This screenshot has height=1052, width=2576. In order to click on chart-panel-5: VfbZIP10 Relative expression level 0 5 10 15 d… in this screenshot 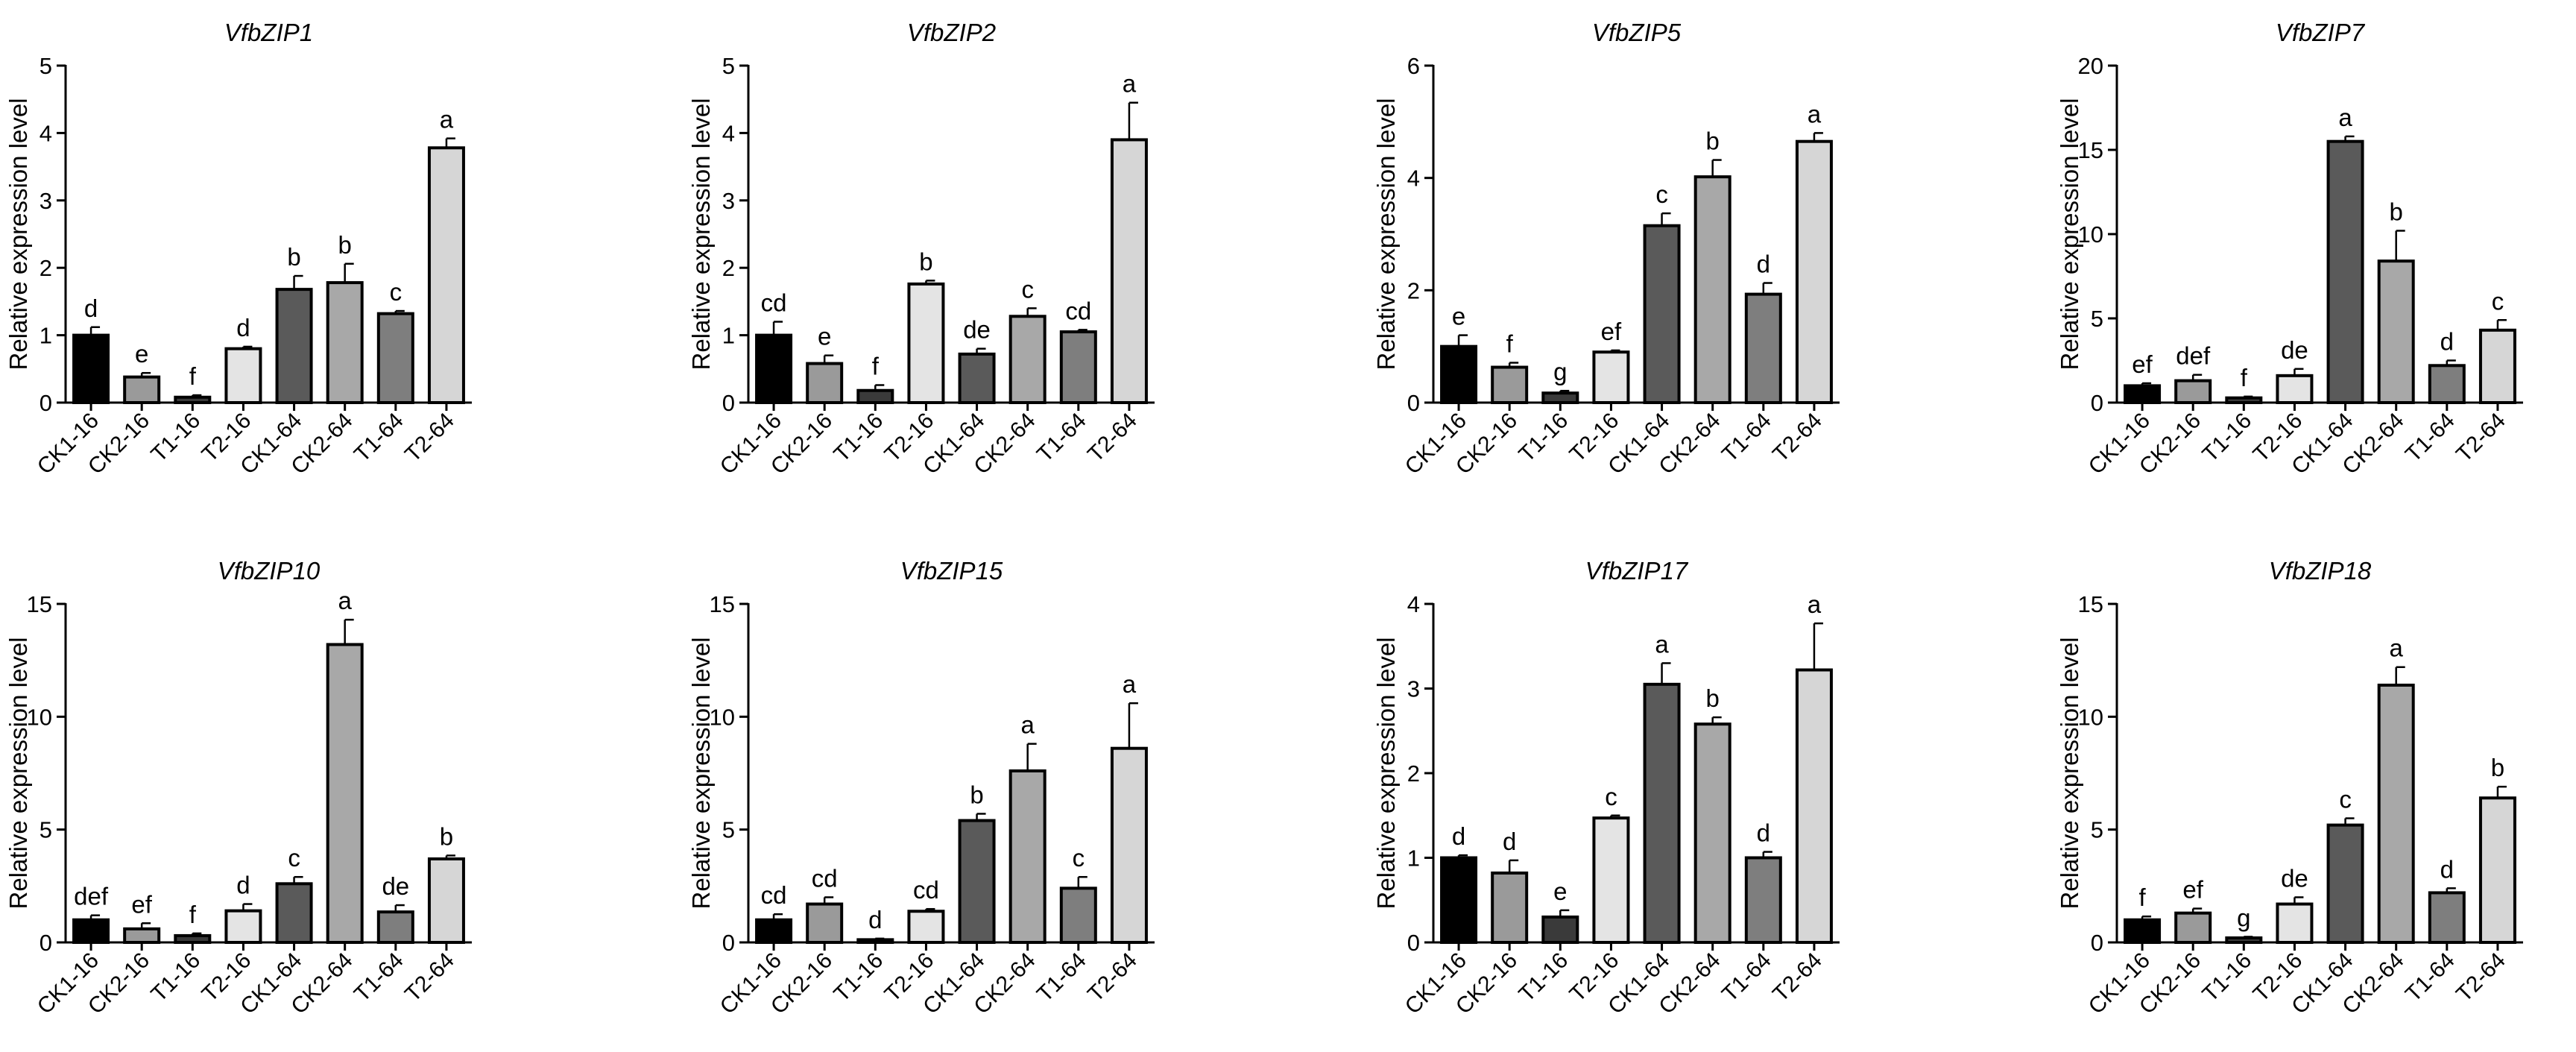, I will do `click(238, 788)`.